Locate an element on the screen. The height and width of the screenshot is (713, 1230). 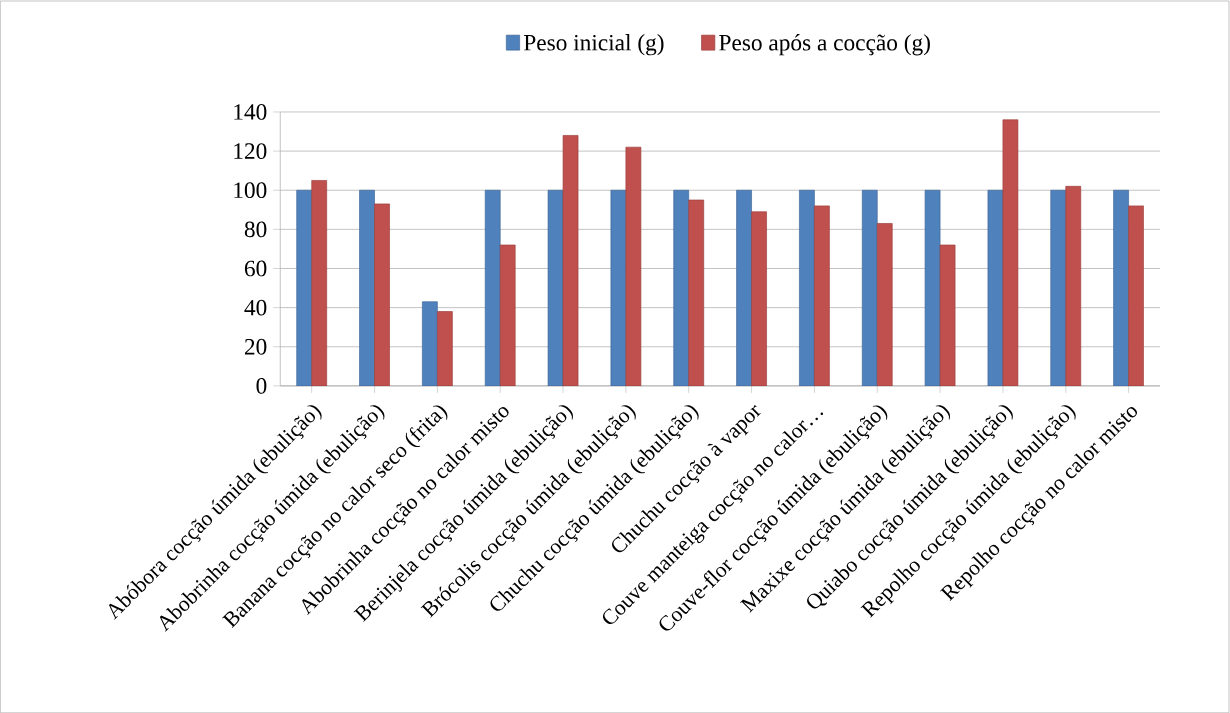
y-tick-label: 80 is located at coordinates (255, 229).